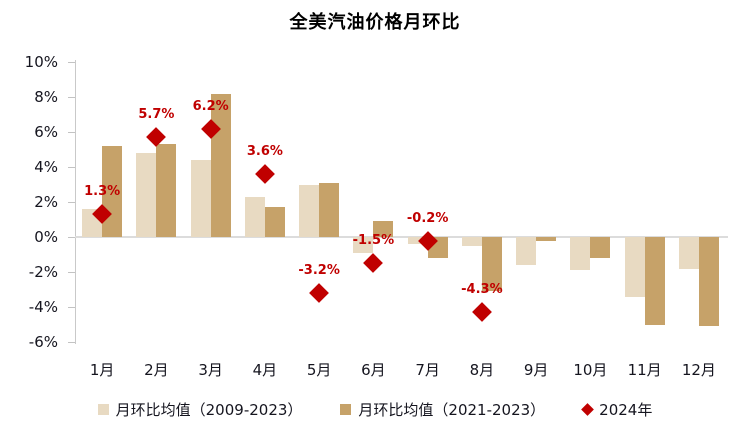 Image resolution: width=750 pixels, height=434 pixels. I want to click on y-axis-label: -2%, so click(43, 272).